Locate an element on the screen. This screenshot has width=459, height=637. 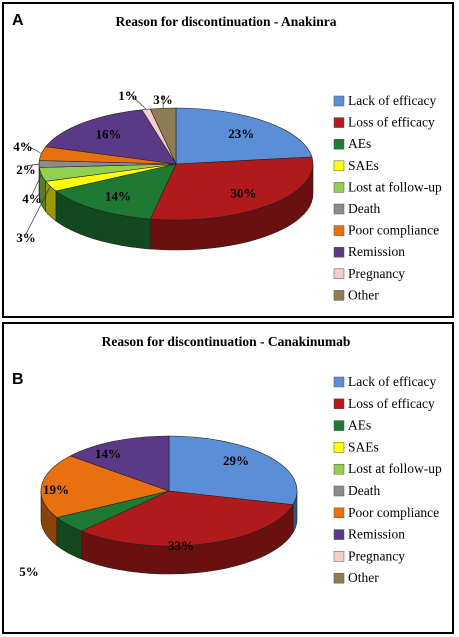
chart-title: Reason for discontinuation - Canakinumab is located at coordinates (226, 341).